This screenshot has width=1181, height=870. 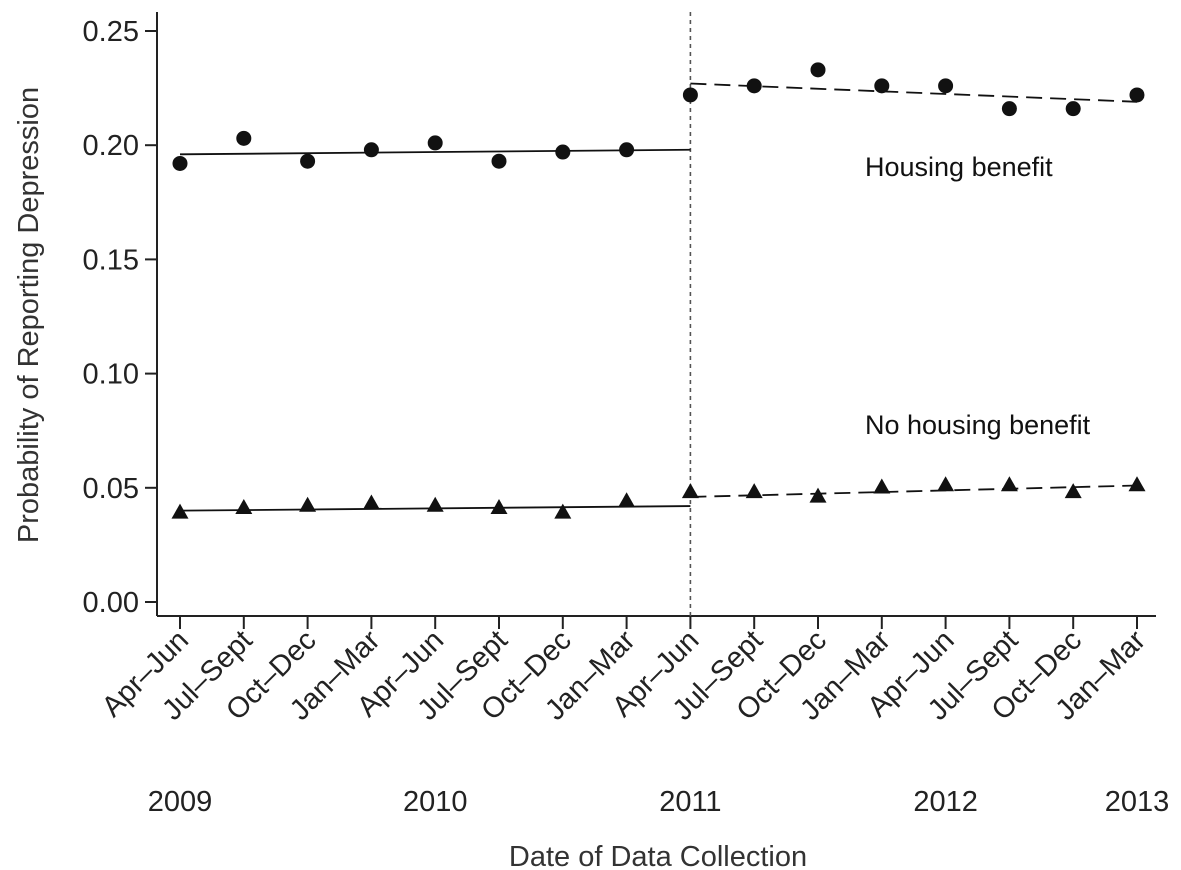 What do you see at coordinates (435, 152) in the screenshot?
I see `fit-line-before` at bounding box center [435, 152].